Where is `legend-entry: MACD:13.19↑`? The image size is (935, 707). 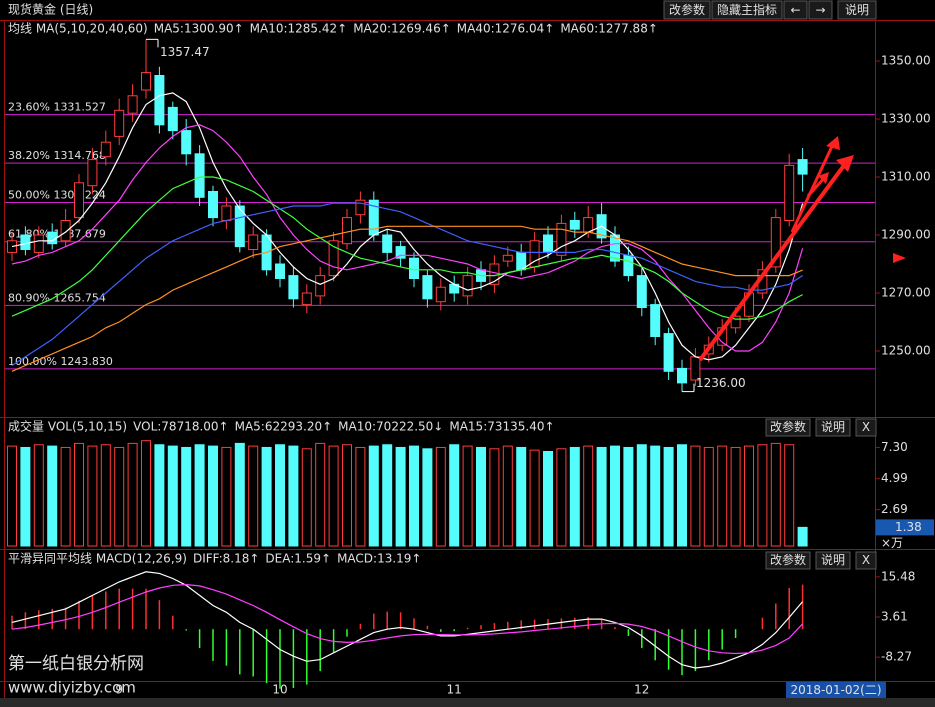
legend-entry: MACD:13.19↑ is located at coordinates (379, 559).